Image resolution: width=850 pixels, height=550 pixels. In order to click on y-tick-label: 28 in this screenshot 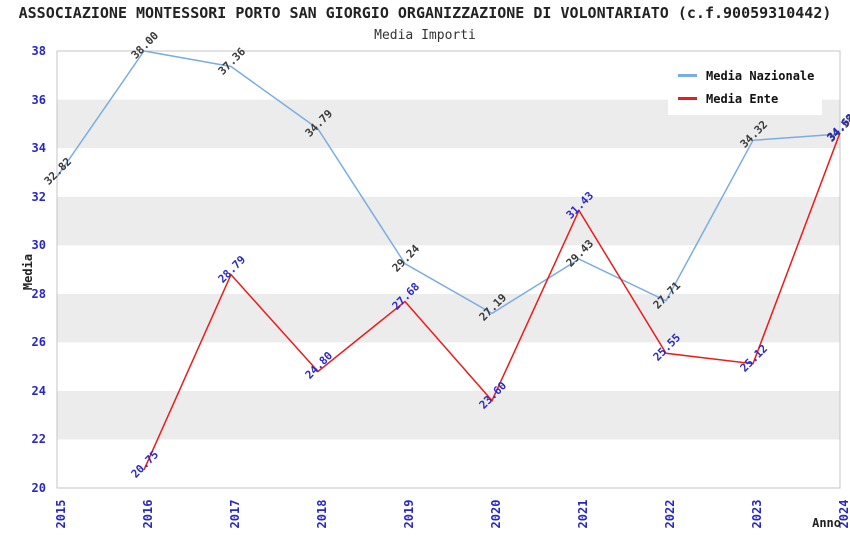, I will do `click(38, 293)`.